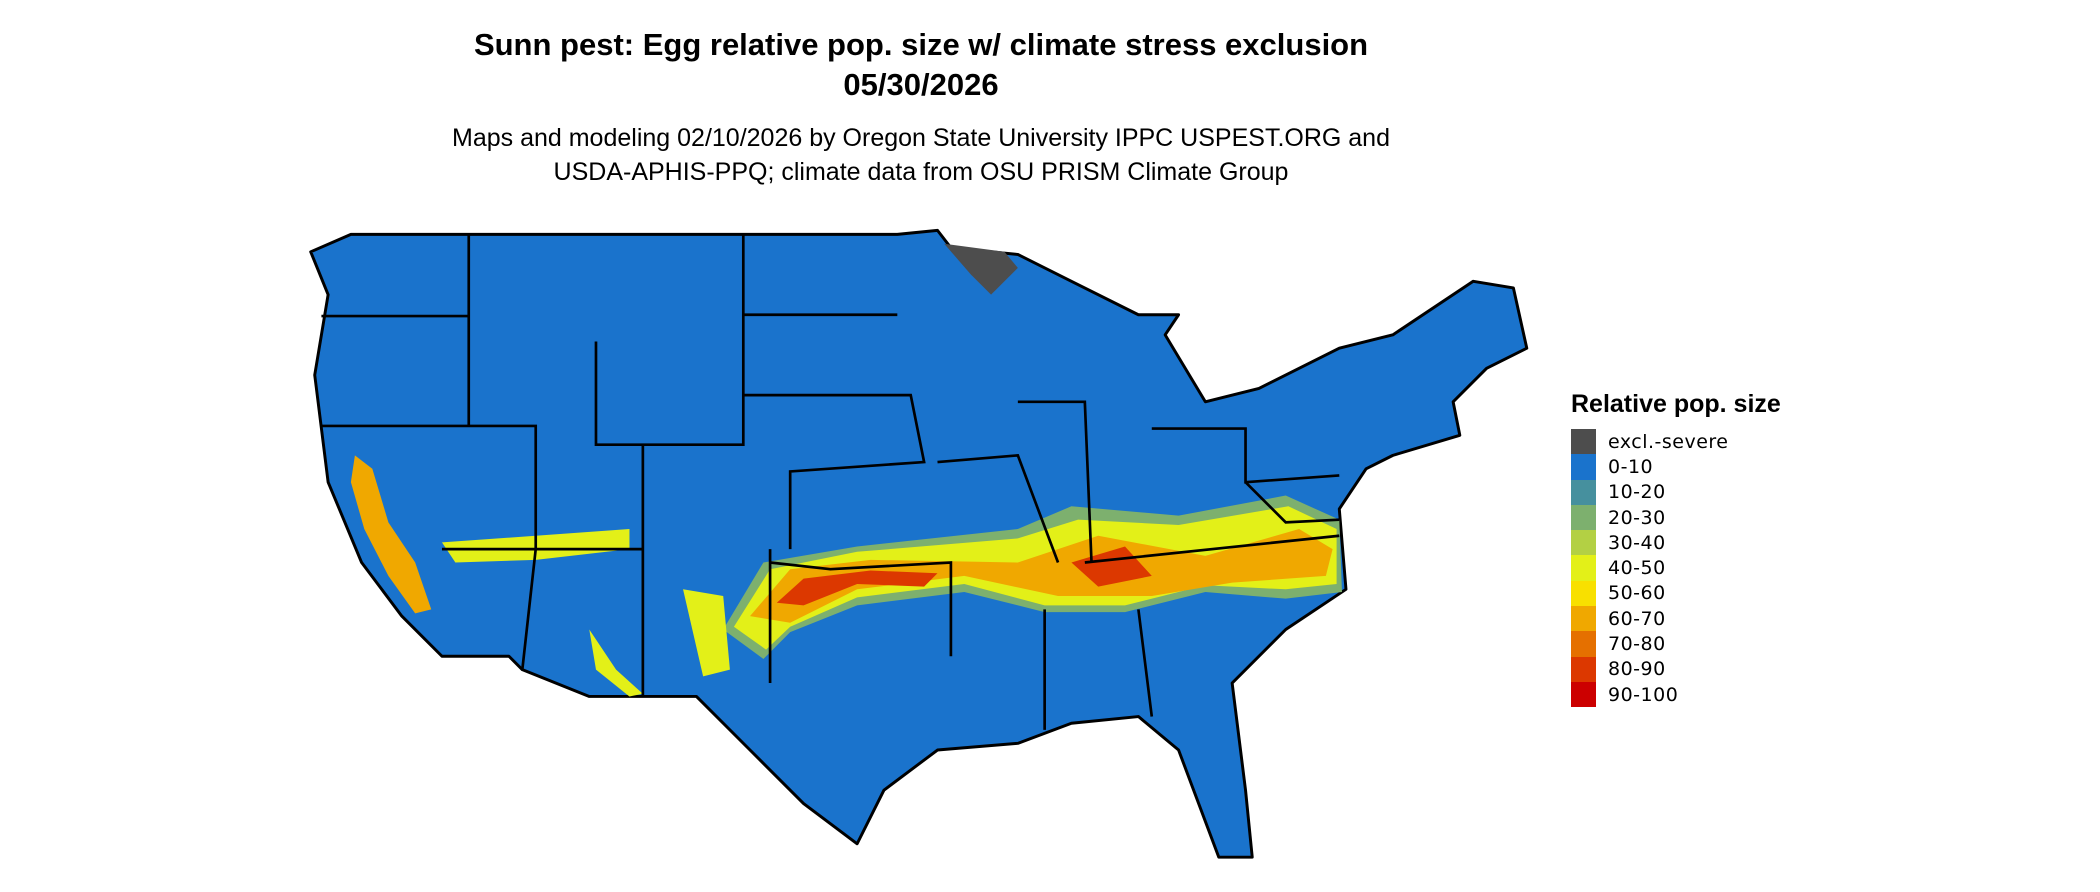 This screenshot has width=2100, height=892. What do you see at coordinates (1676, 404) in the screenshot?
I see `legend-title: Relative pop. size` at bounding box center [1676, 404].